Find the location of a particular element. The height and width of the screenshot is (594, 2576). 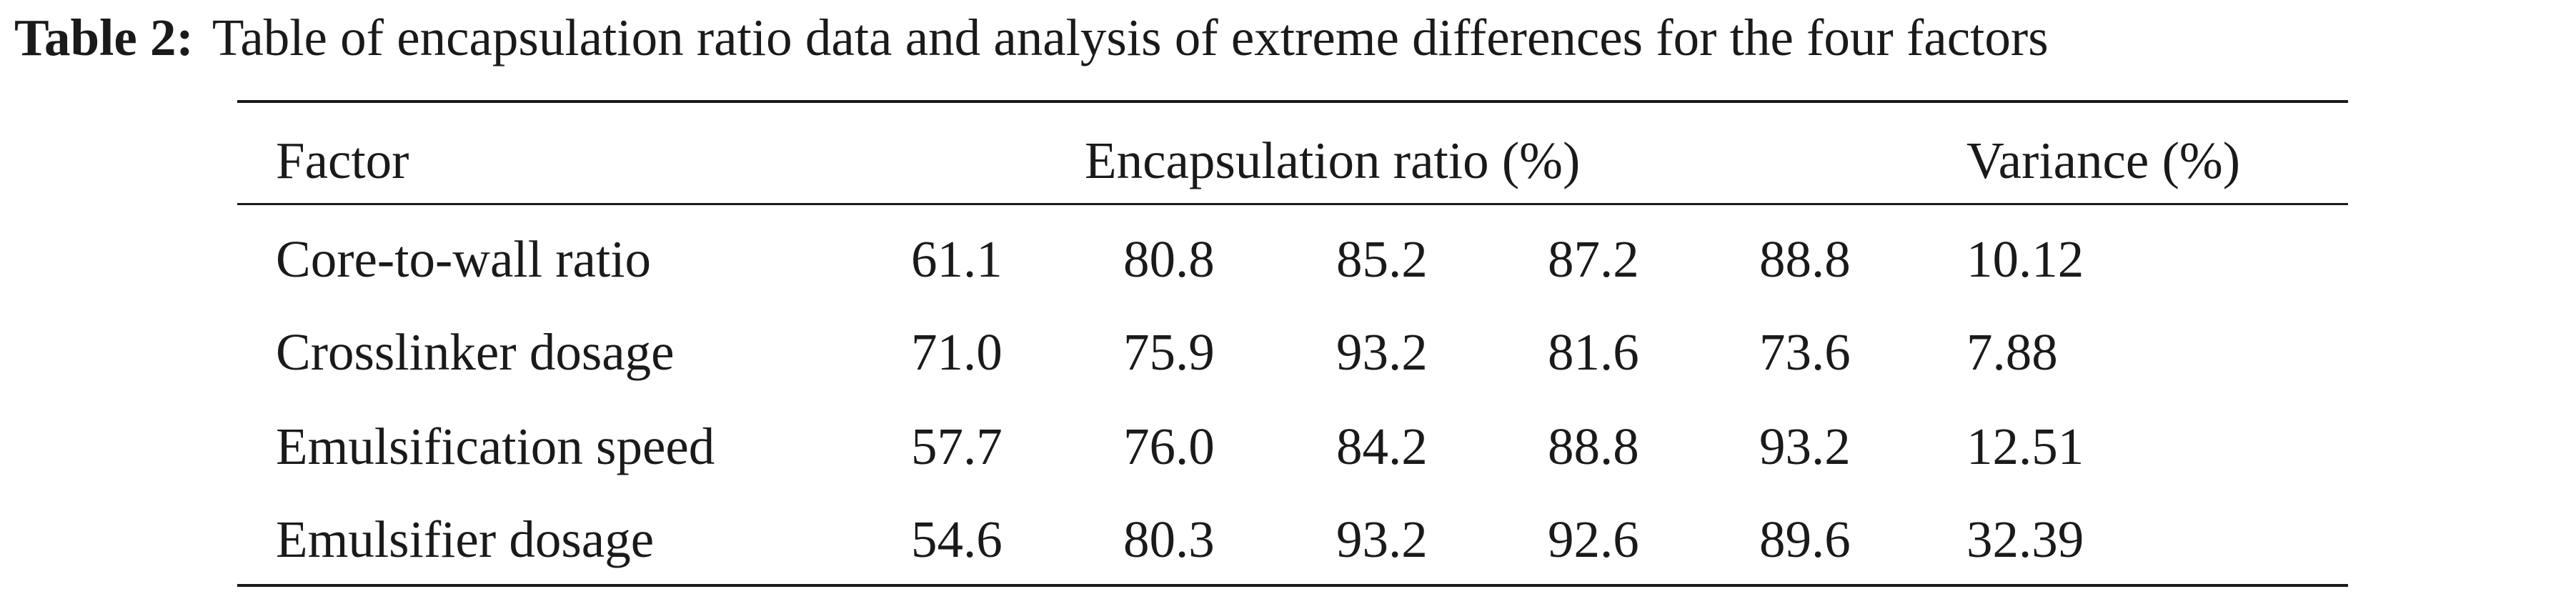

table-cell: 87.2 is located at coordinates (1593, 259).